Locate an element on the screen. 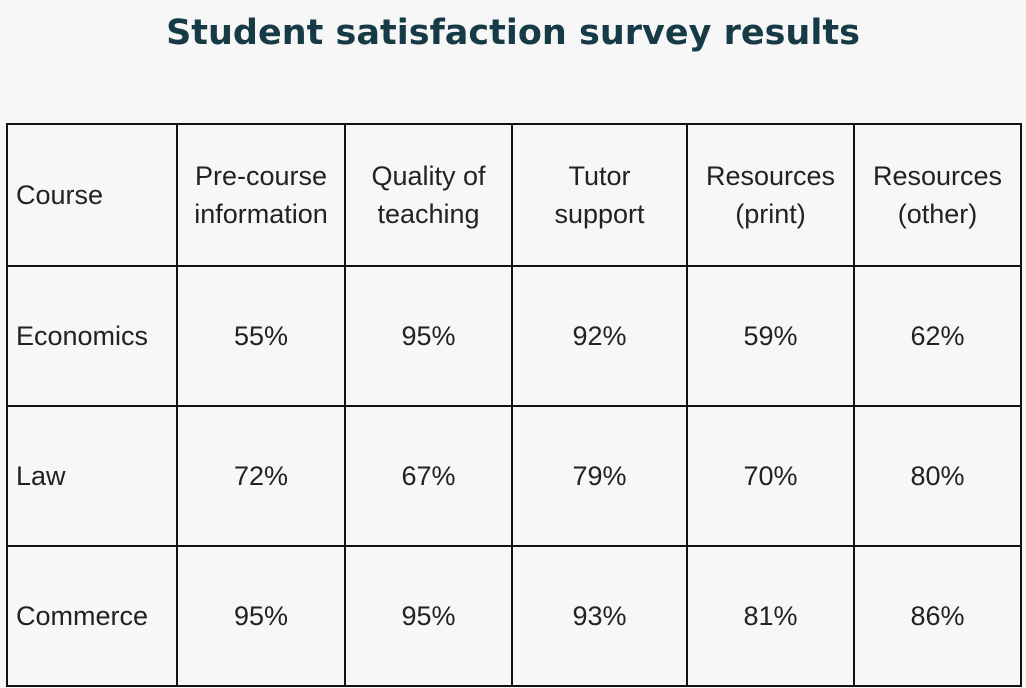  cell-economics-quality-of-teaching: 95% is located at coordinates (428, 336).